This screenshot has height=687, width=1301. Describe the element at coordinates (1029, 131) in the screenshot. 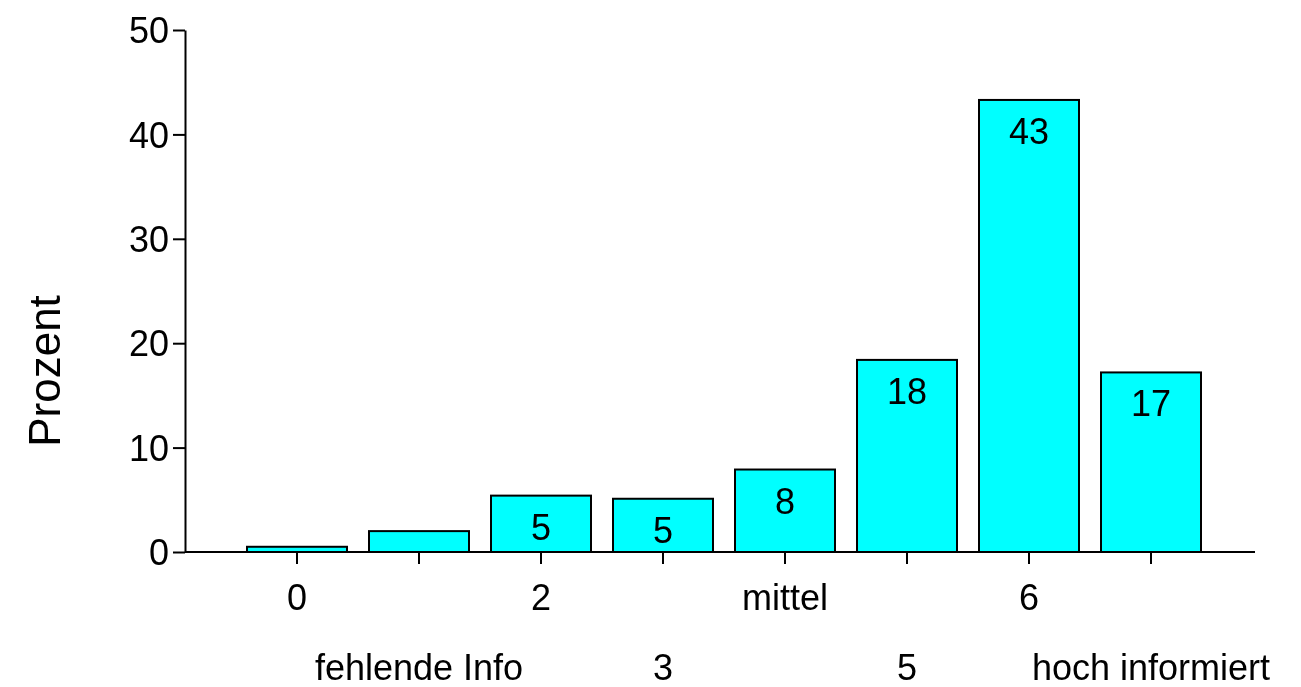

I see `data-label: 43` at that location.